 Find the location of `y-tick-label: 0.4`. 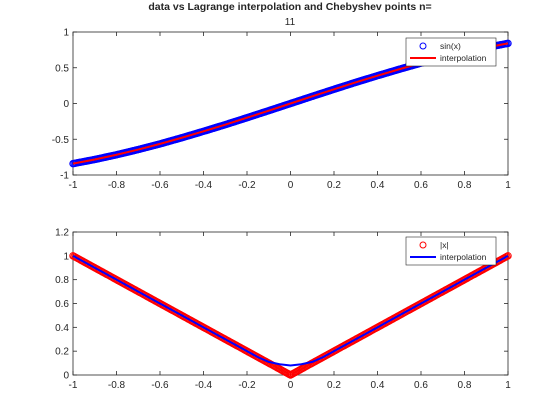

y-tick-label: 0.4 is located at coordinates (62, 328).